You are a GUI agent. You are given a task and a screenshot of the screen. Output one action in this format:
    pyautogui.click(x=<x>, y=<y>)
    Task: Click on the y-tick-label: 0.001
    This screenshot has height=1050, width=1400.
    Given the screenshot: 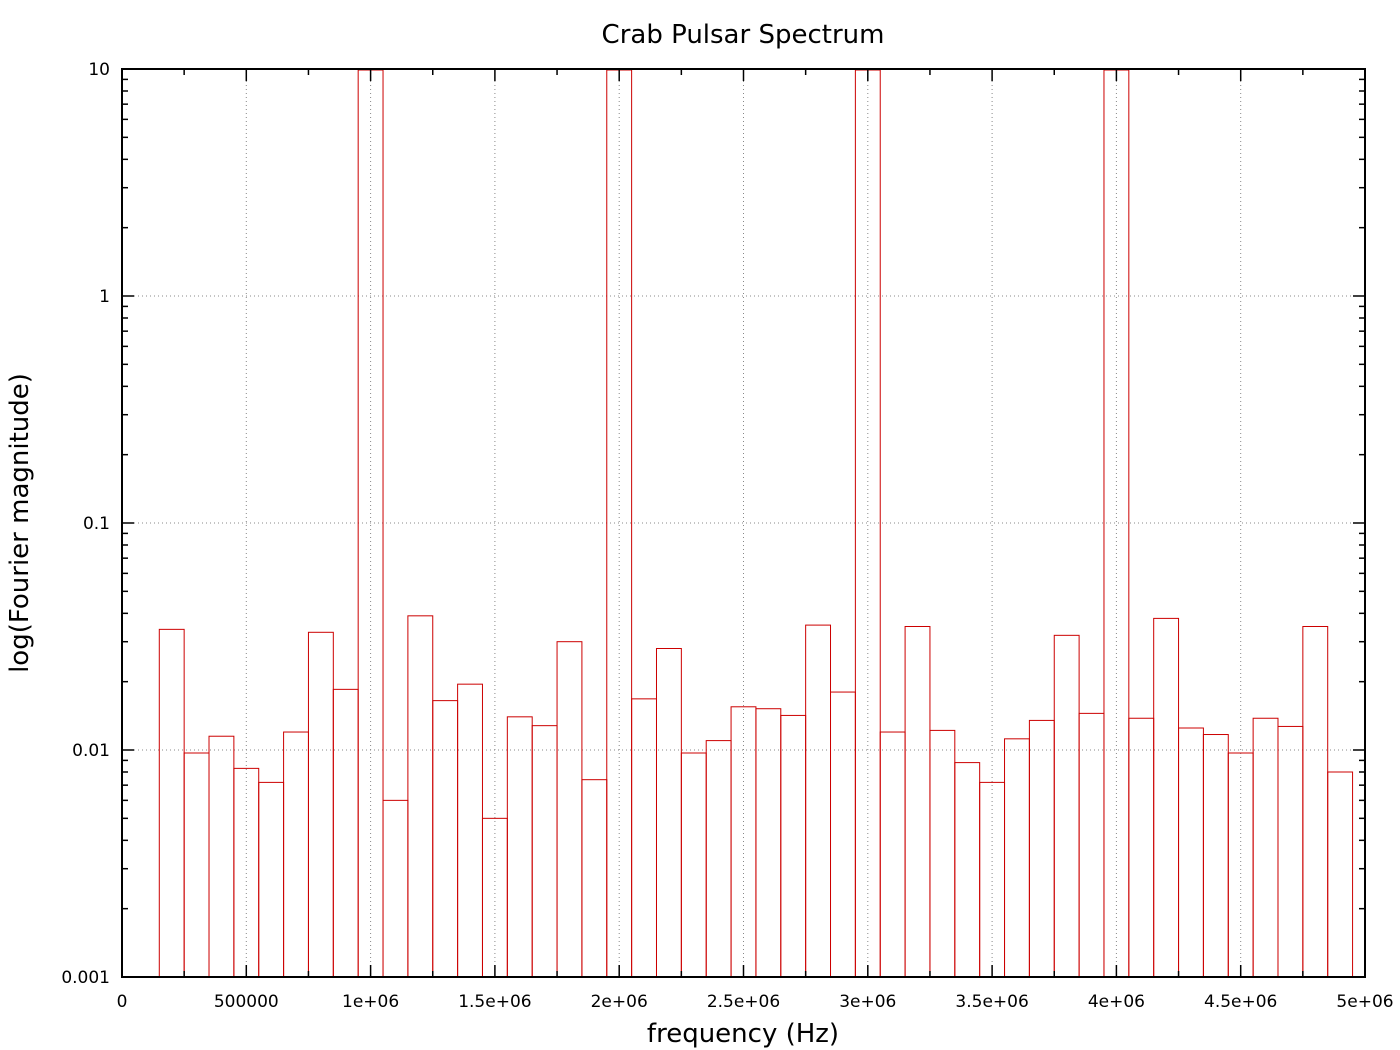 What is the action you would take?
    pyautogui.click(x=85, y=978)
    